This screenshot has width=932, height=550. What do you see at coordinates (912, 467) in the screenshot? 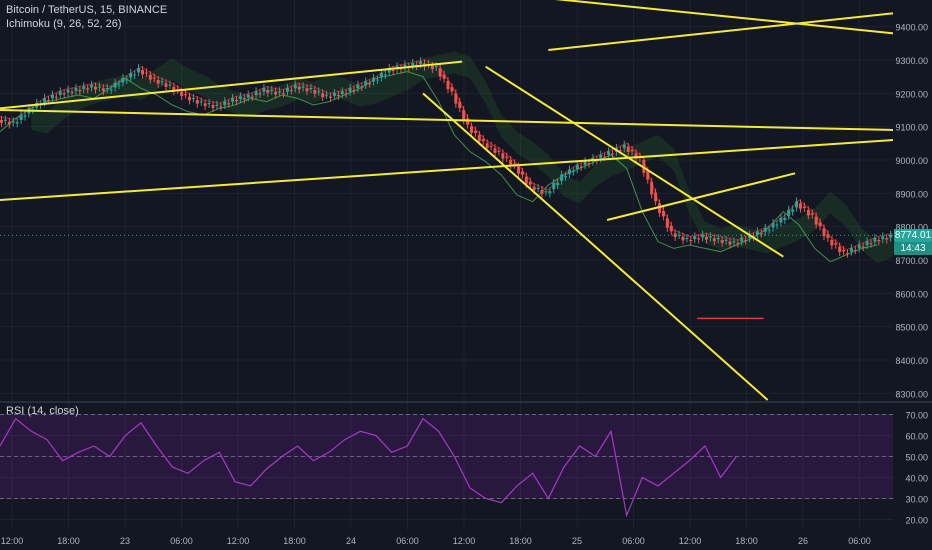
I see `rsi-axis: 20.00 30.00 40.00 50.00 60.00 70.00` at bounding box center [912, 467].